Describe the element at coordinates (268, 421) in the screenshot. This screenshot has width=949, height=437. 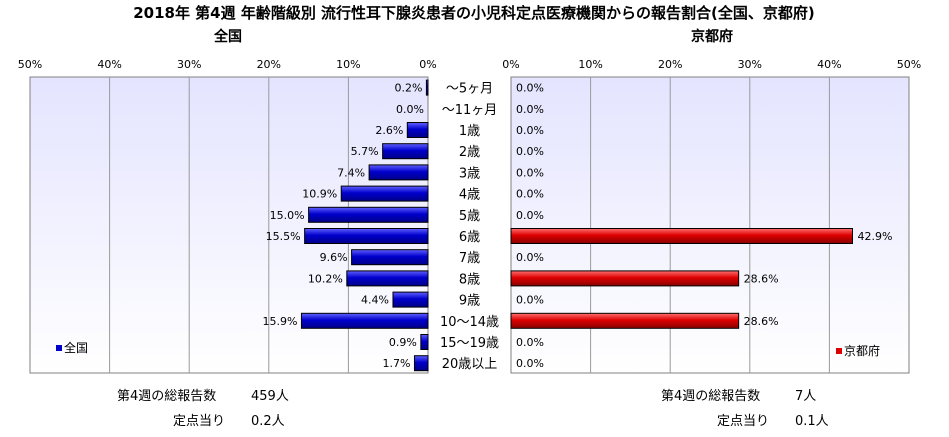
I see `national-per-value: 0.2人` at that location.